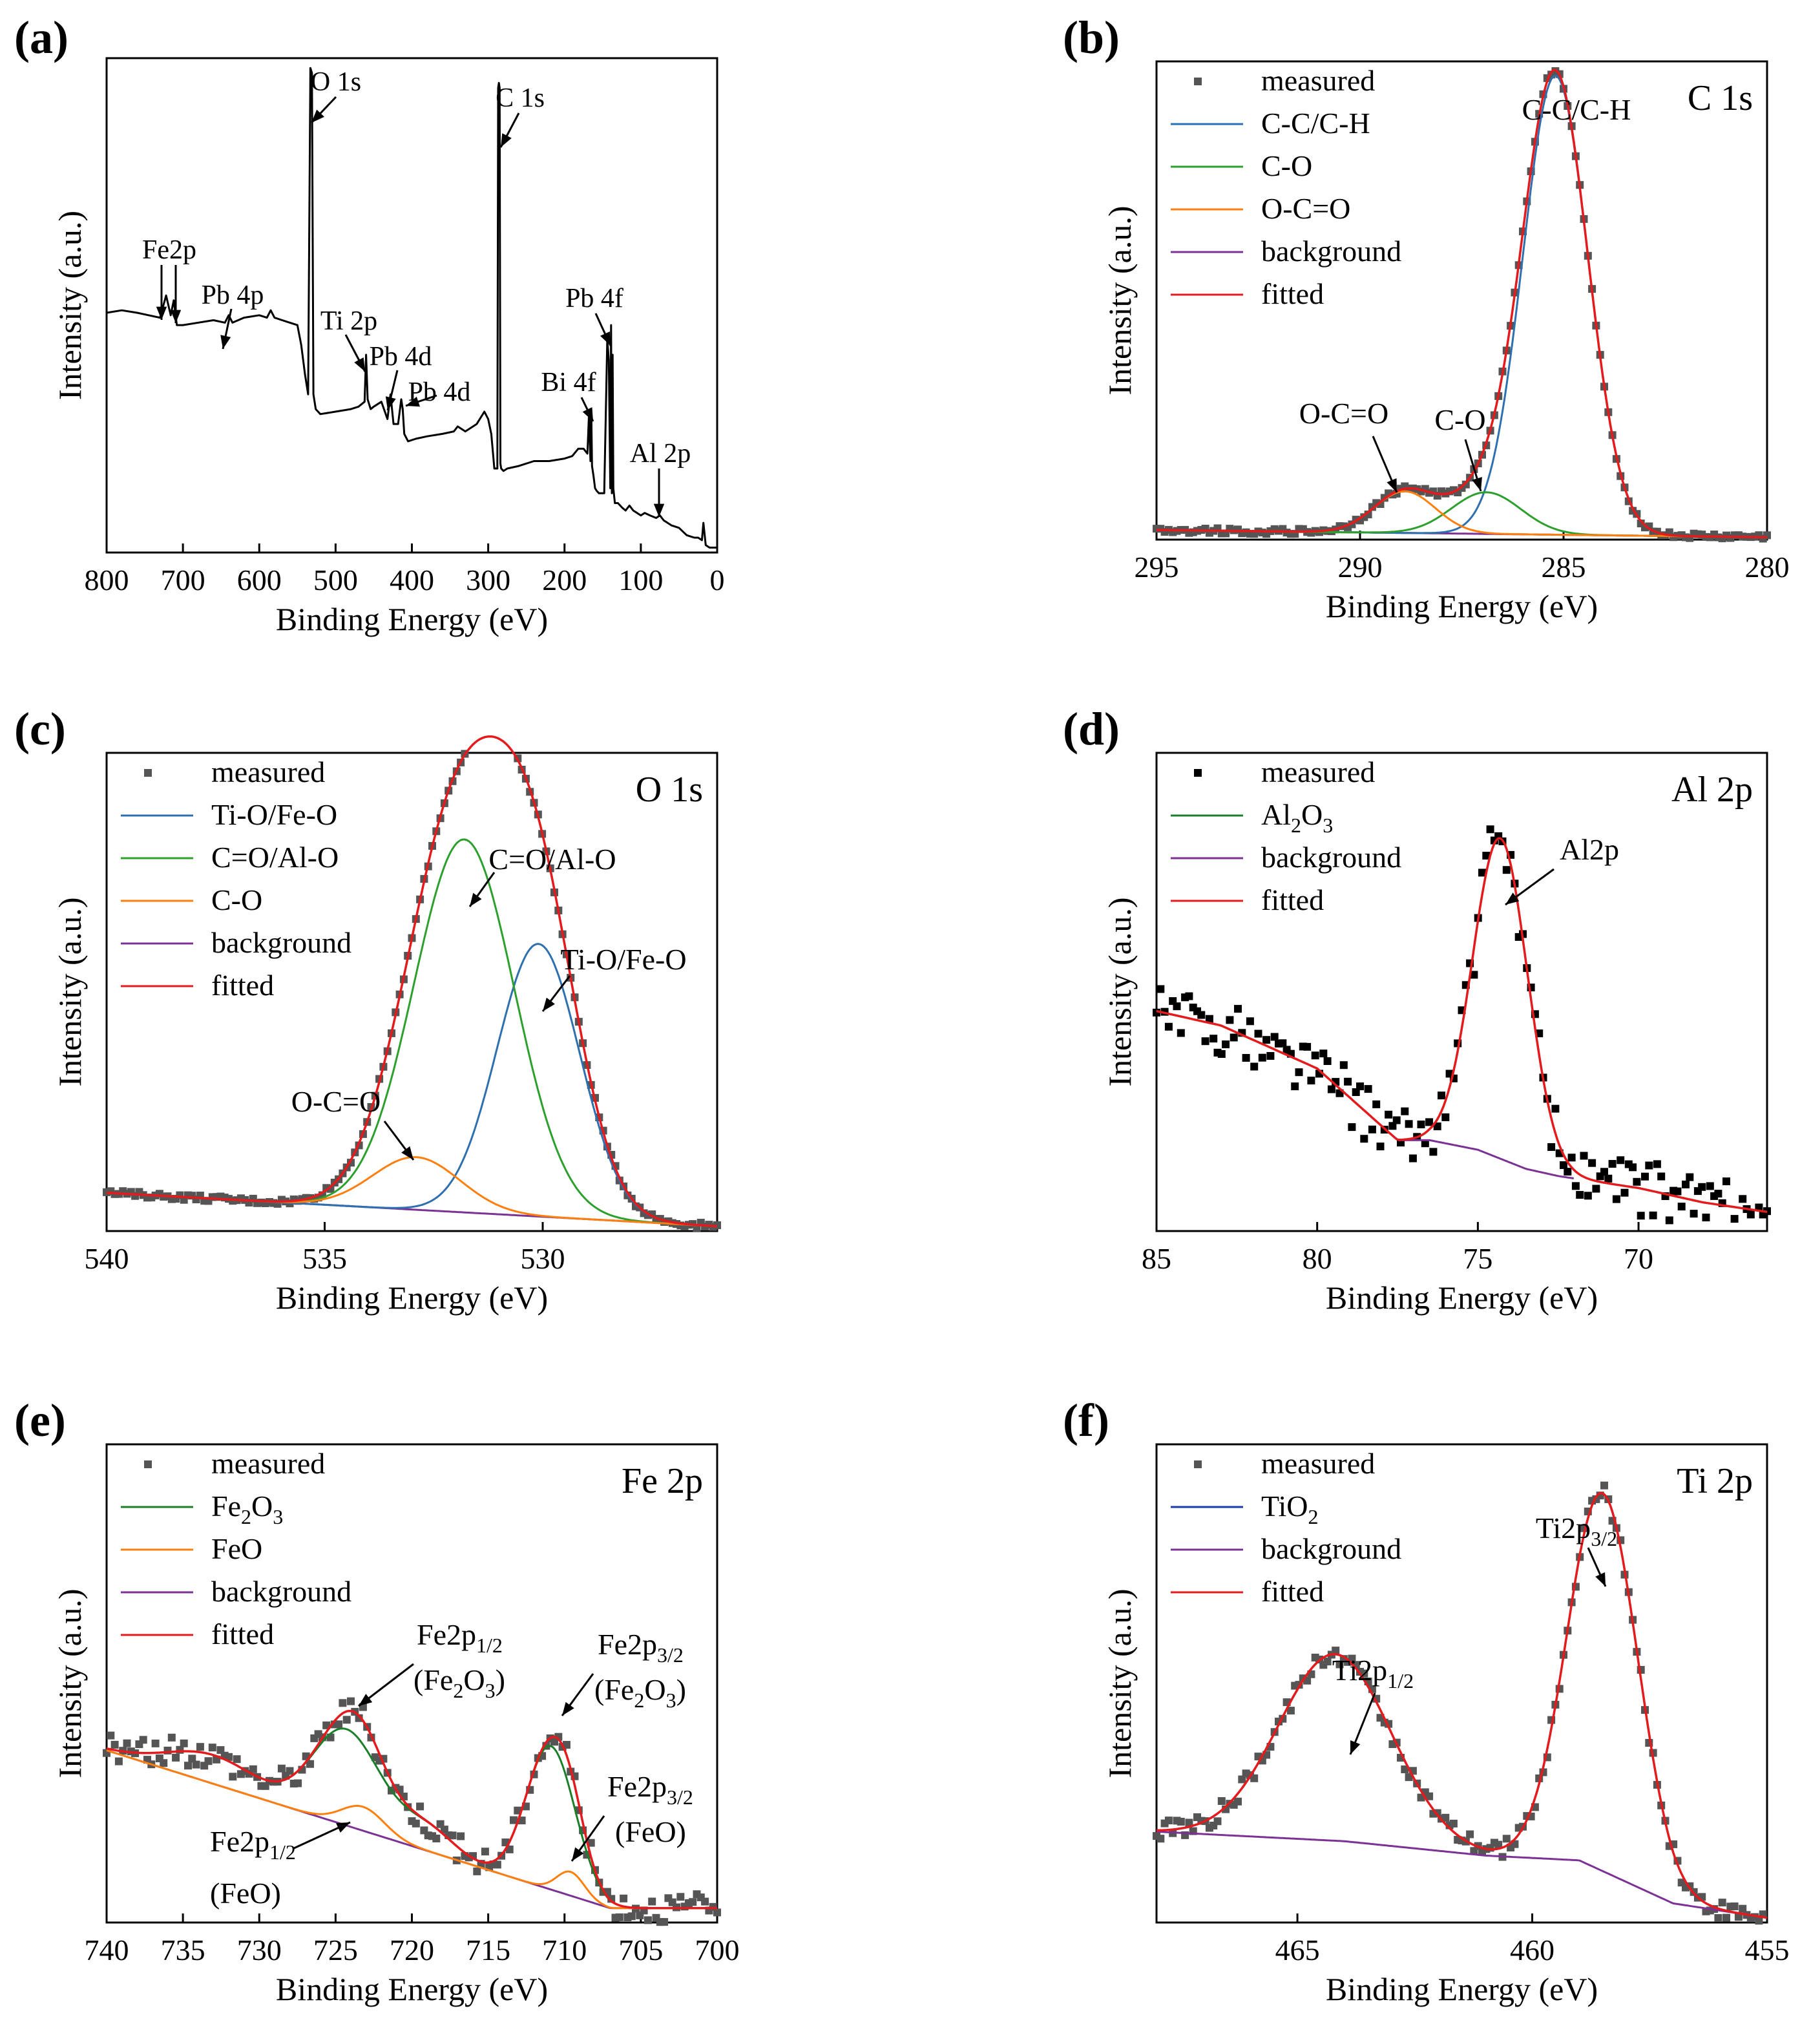 This screenshot has height=2044, width=1811. What do you see at coordinates (41, 37) in the screenshot?
I see `panel-label-a: (a)` at bounding box center [41, 37].